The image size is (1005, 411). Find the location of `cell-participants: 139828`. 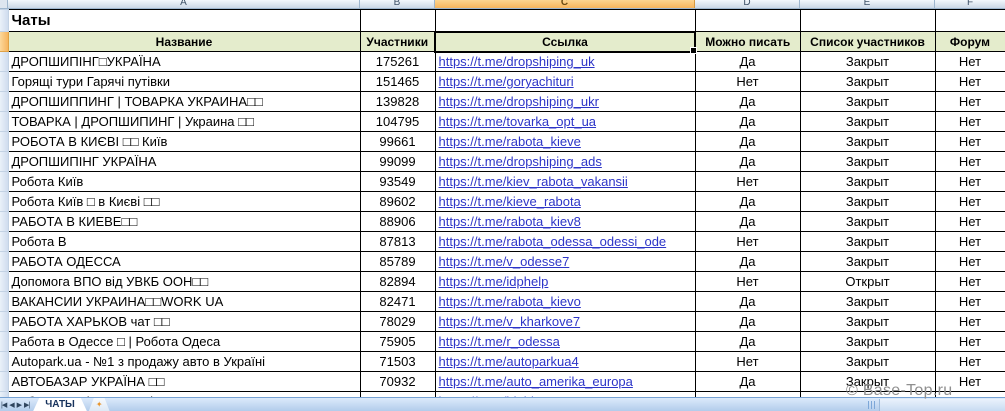

cell-participants: 139828 is located at coordinates (397, 101).